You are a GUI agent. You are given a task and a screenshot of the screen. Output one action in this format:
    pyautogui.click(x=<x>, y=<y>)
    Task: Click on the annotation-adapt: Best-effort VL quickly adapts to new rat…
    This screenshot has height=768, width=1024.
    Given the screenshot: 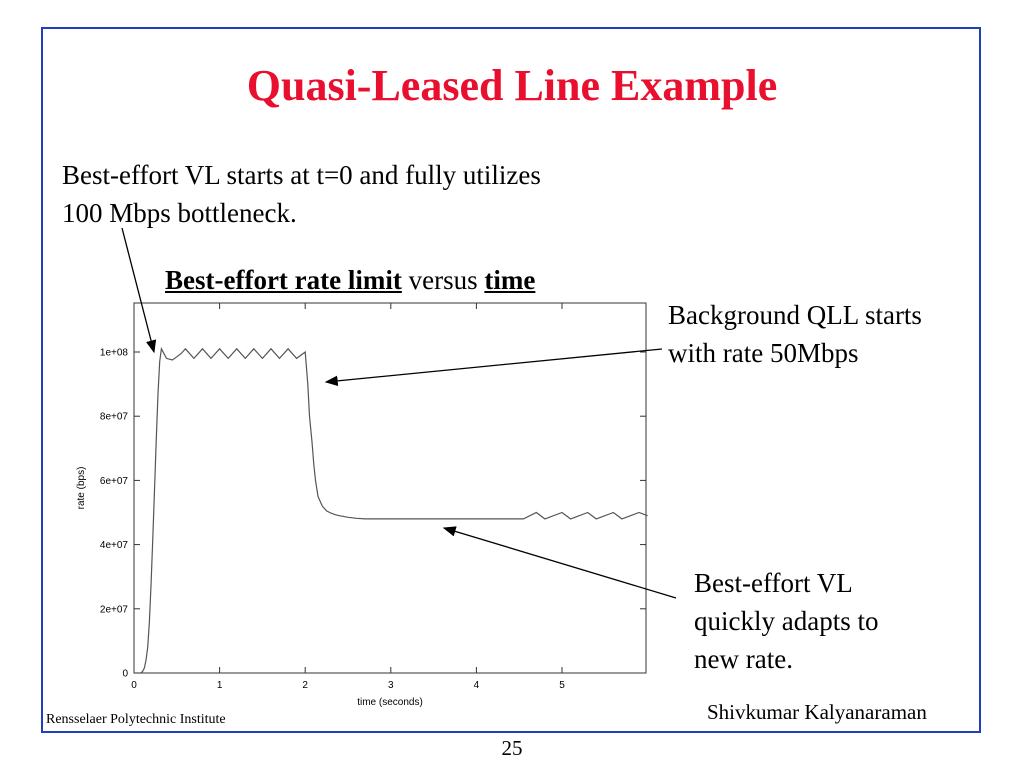 What is the action you would take?
    pyautogui.click(x=786, y=621)
    